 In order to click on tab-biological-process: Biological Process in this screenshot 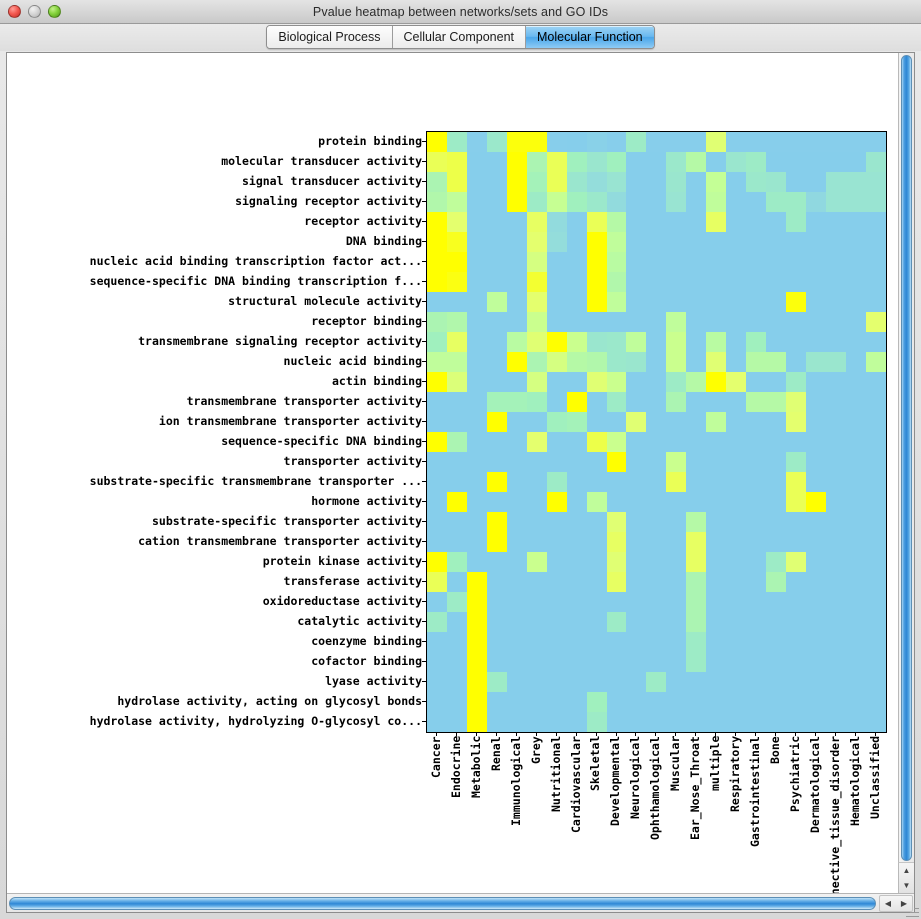, I will do `click(330, 37)`.